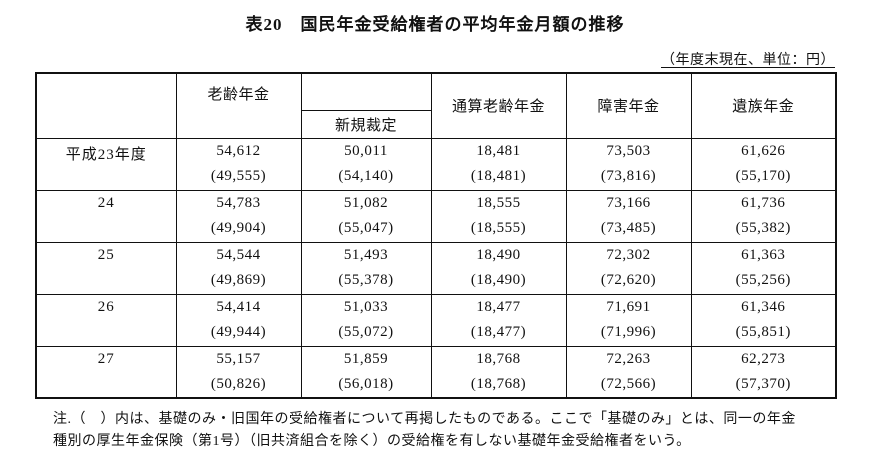 The height and width of the screenshot is (462, 870). What do you see at coordinates (238, 359) in the screenshot?
I see `value-cell: 55,157` at bounding box center [238, 359].